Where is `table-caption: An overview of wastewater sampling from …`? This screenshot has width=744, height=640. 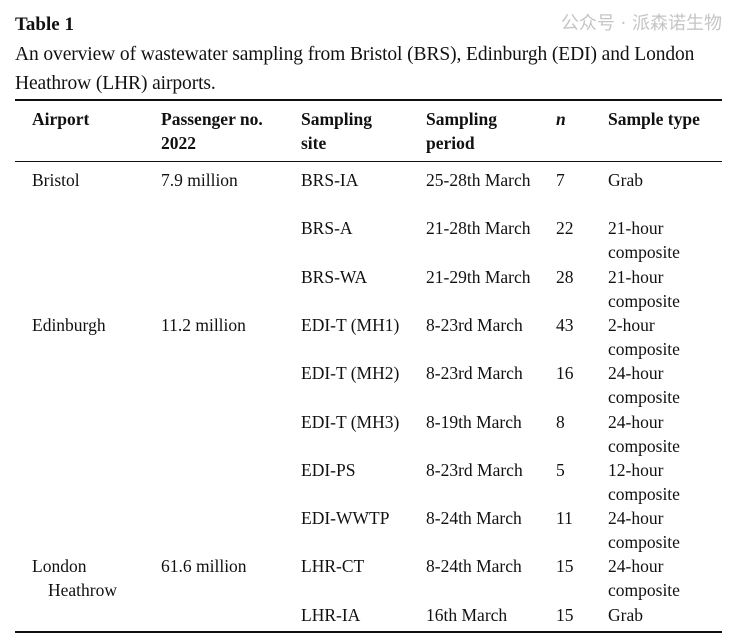 table-caption: An overview of wastewater sampling from … is located at coordinates (355, 69).